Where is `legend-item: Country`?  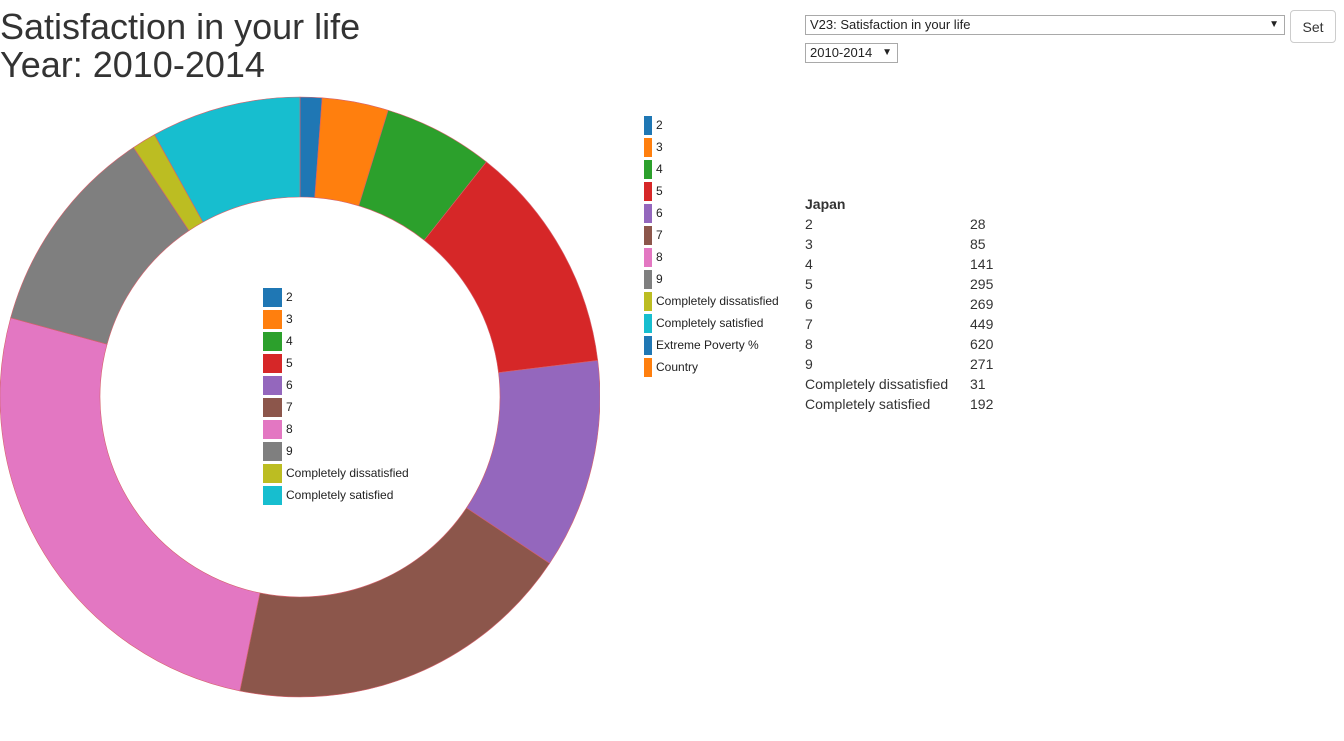
legend-item: Country is located at coordinates (711, 367).